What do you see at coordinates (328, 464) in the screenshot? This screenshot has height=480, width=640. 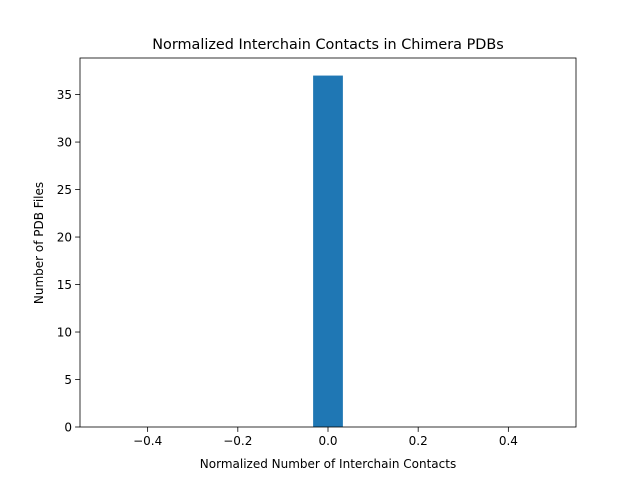 I see `x-axis-label: Normalized Number of Interchain Contacts` at bounding box center [328, 464].